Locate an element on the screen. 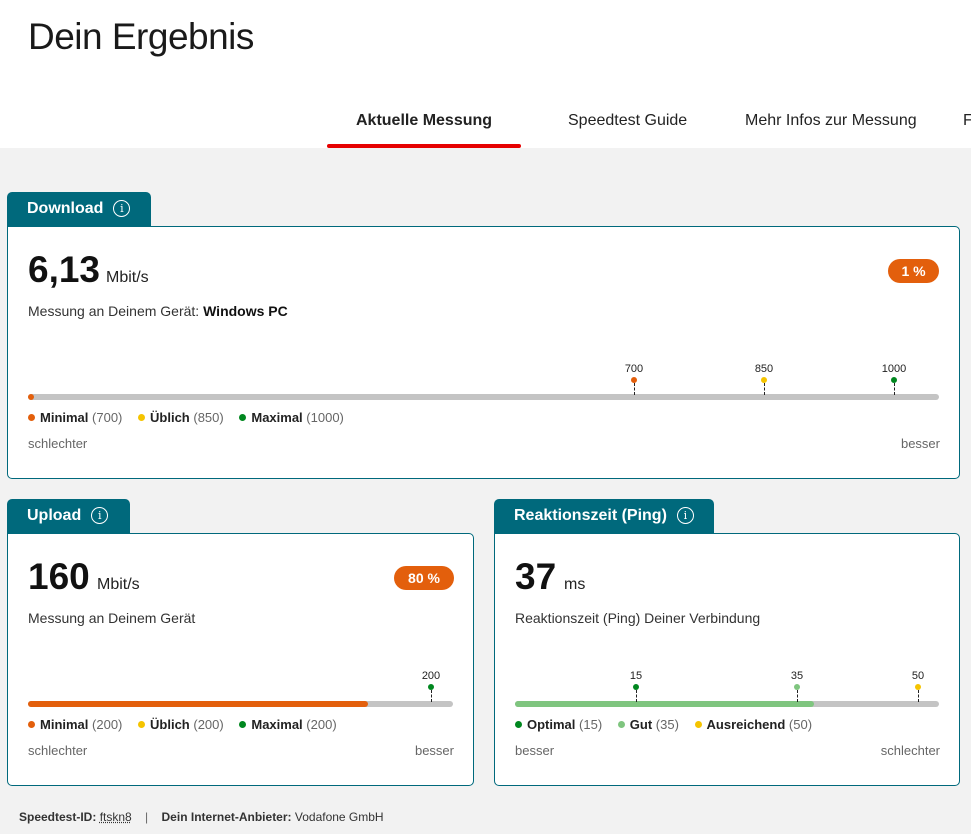 The width and height of the screenshot is (971, 834). ping-legend: Optimal (15) Gut (35) Ausreichend (50) is located at coordinates (669, 724).